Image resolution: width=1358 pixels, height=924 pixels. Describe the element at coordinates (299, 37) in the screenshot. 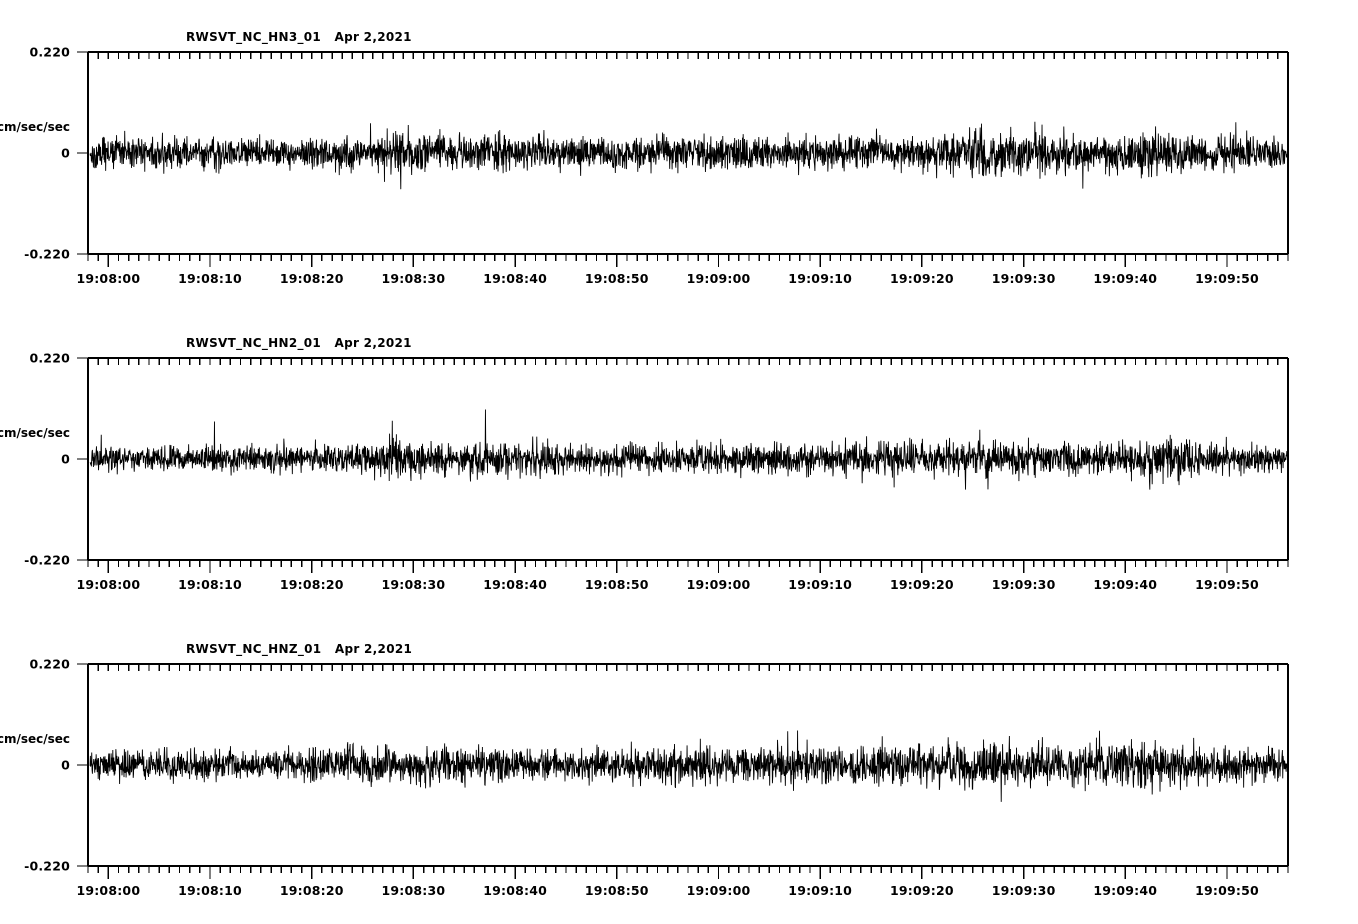

I see `panel-title: RWSVT_NC_HN3_01 Apr 2,2021` at that location.